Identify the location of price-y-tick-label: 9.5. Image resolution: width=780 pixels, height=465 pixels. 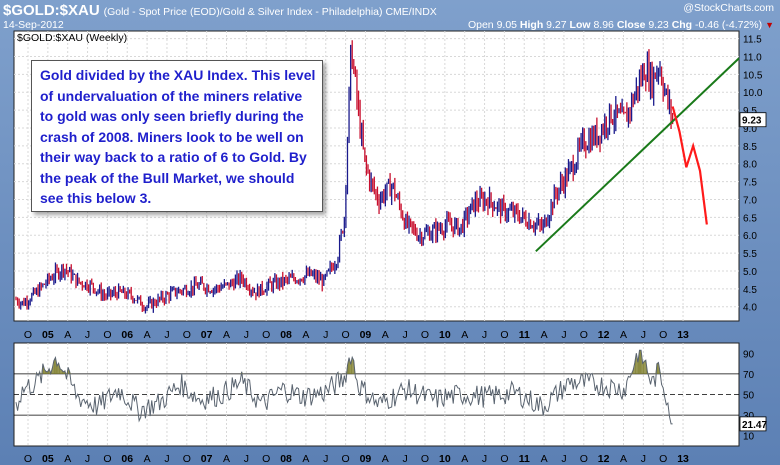
(750, 111).